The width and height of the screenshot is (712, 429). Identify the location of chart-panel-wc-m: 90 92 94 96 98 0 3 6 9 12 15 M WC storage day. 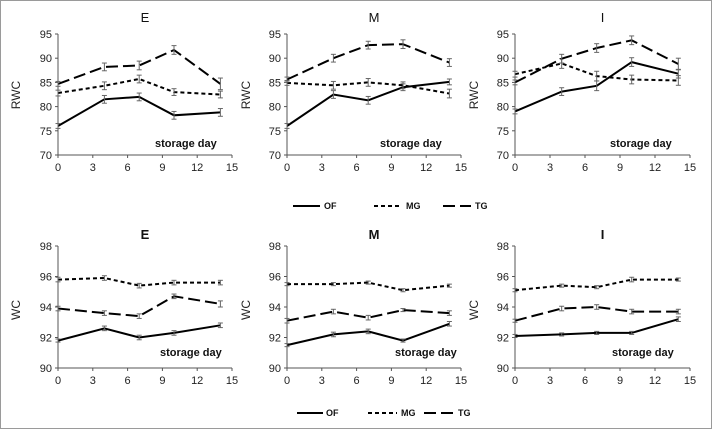
(353, 307).